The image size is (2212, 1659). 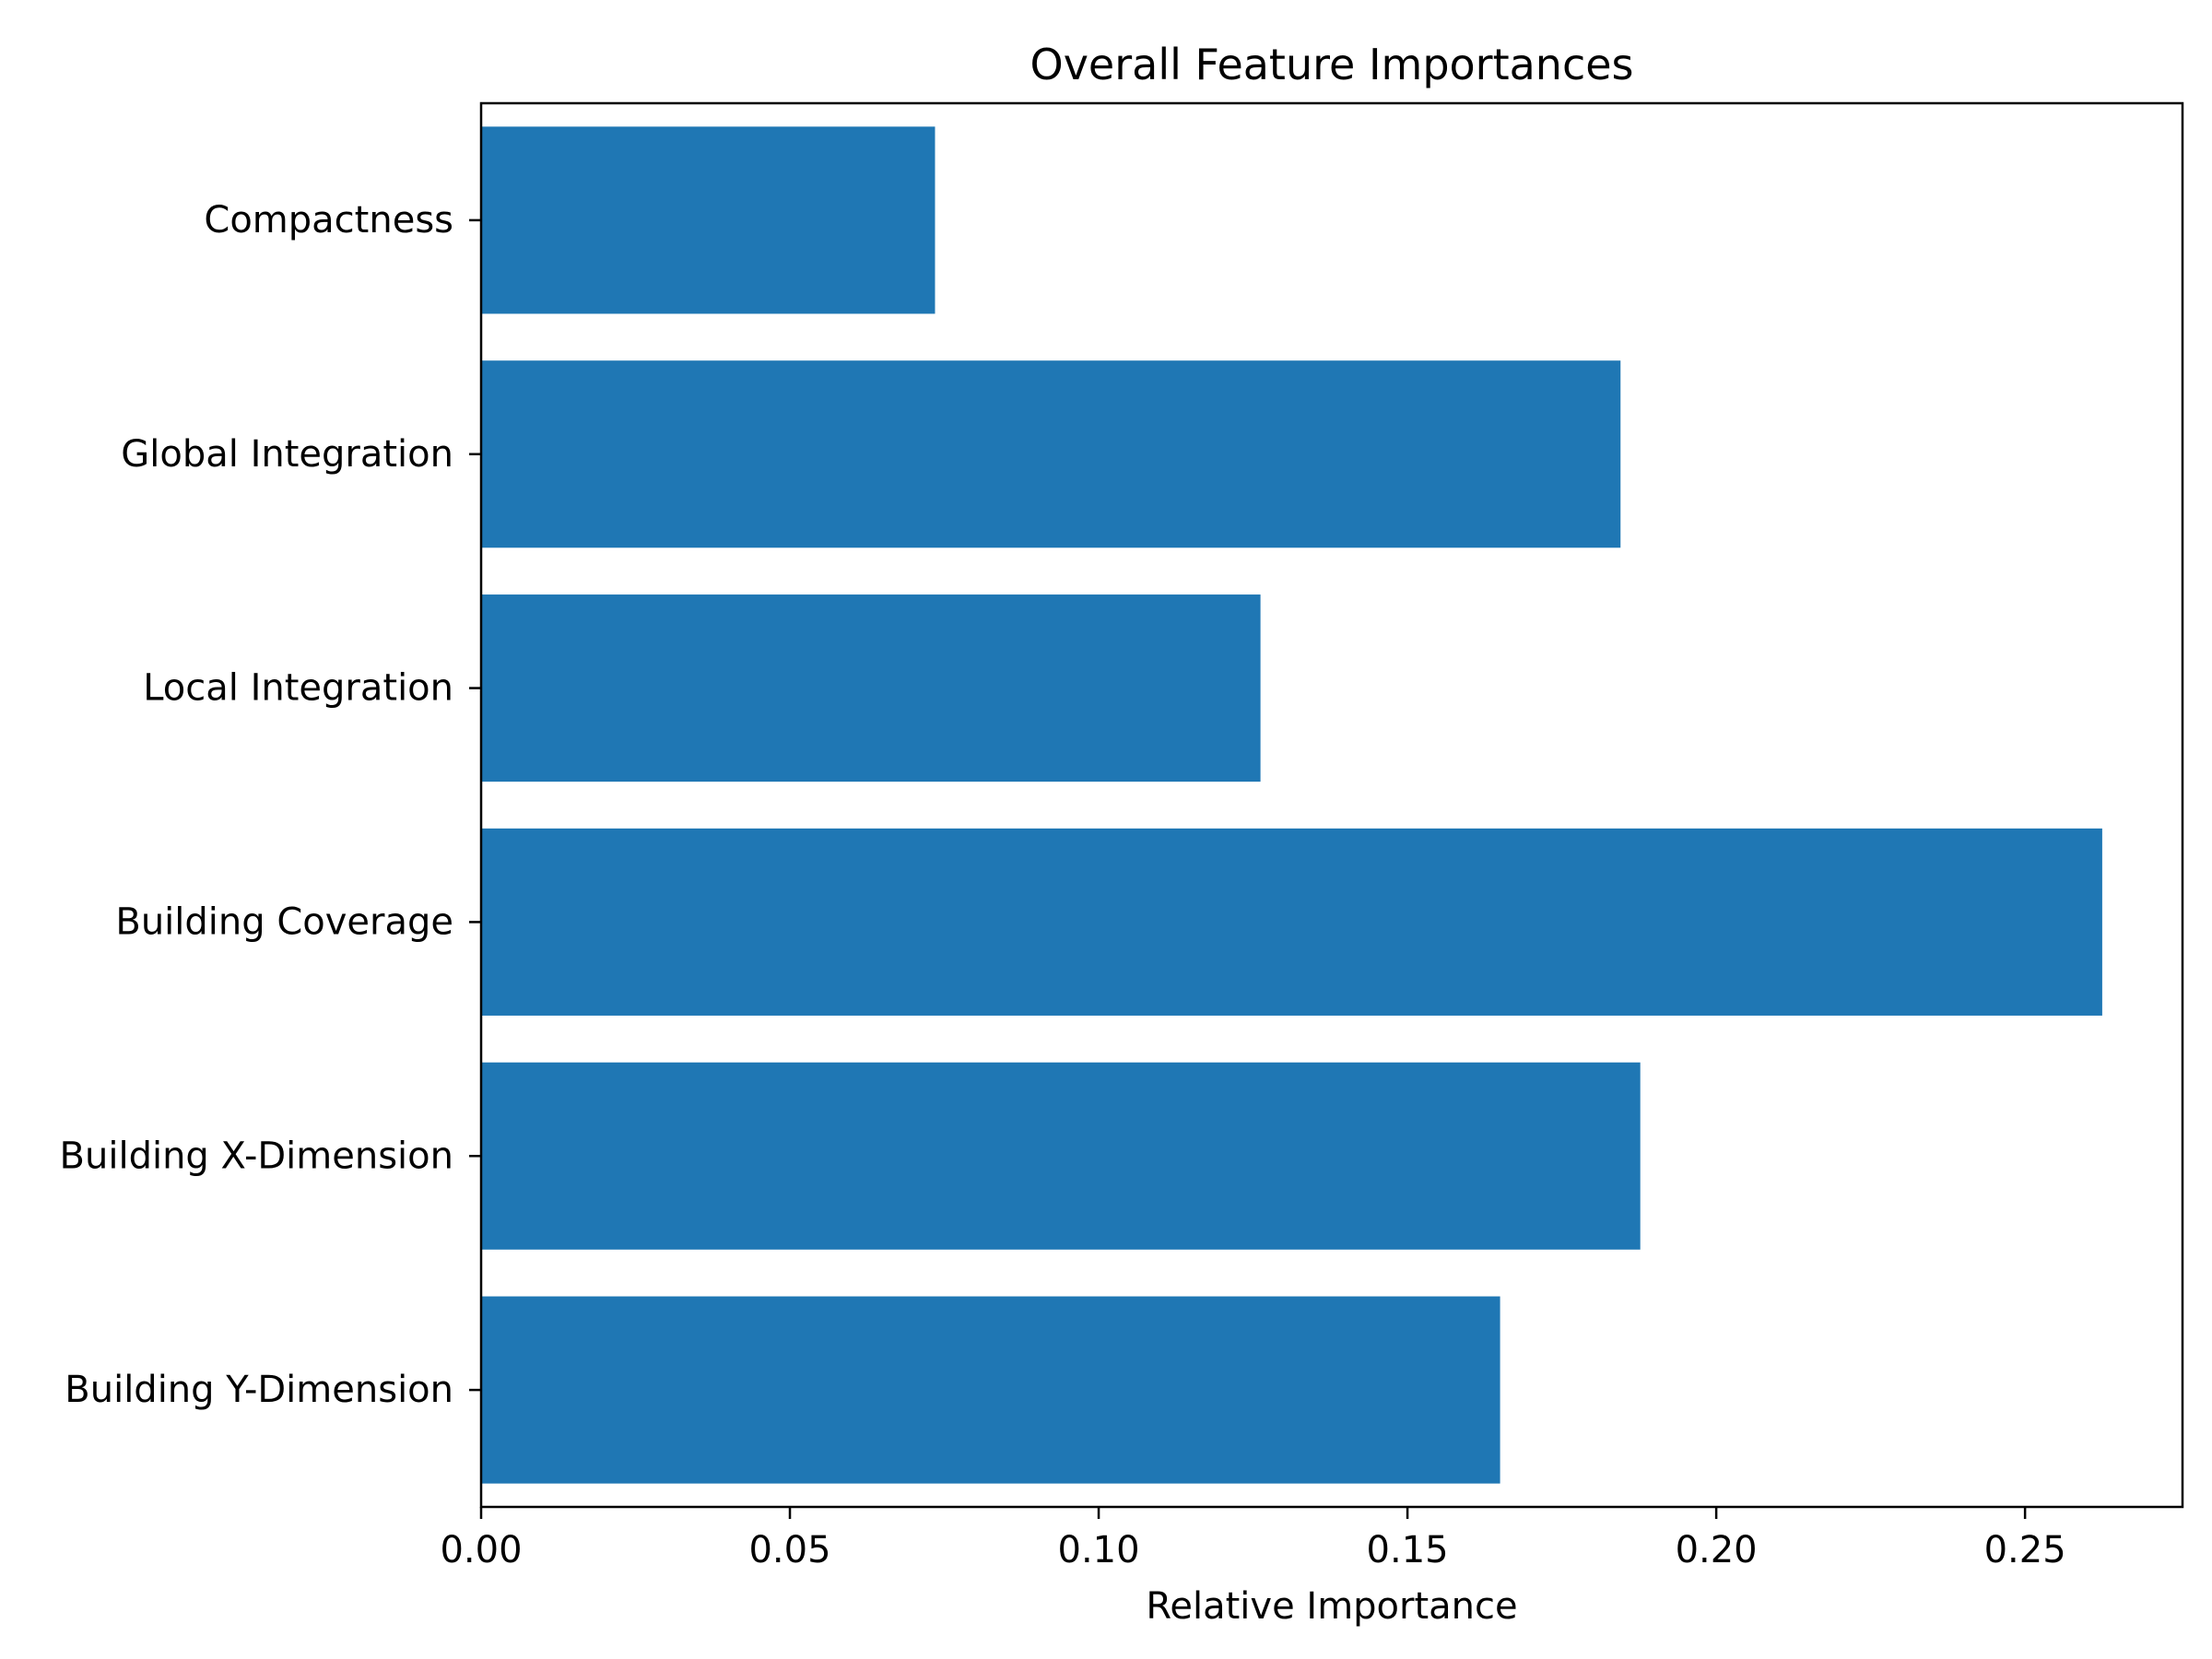 What do you see at coordinates (284, 921) in the screenshot?
I see `y-tick-label: Building Coverage` at bounding box center [284, 921].